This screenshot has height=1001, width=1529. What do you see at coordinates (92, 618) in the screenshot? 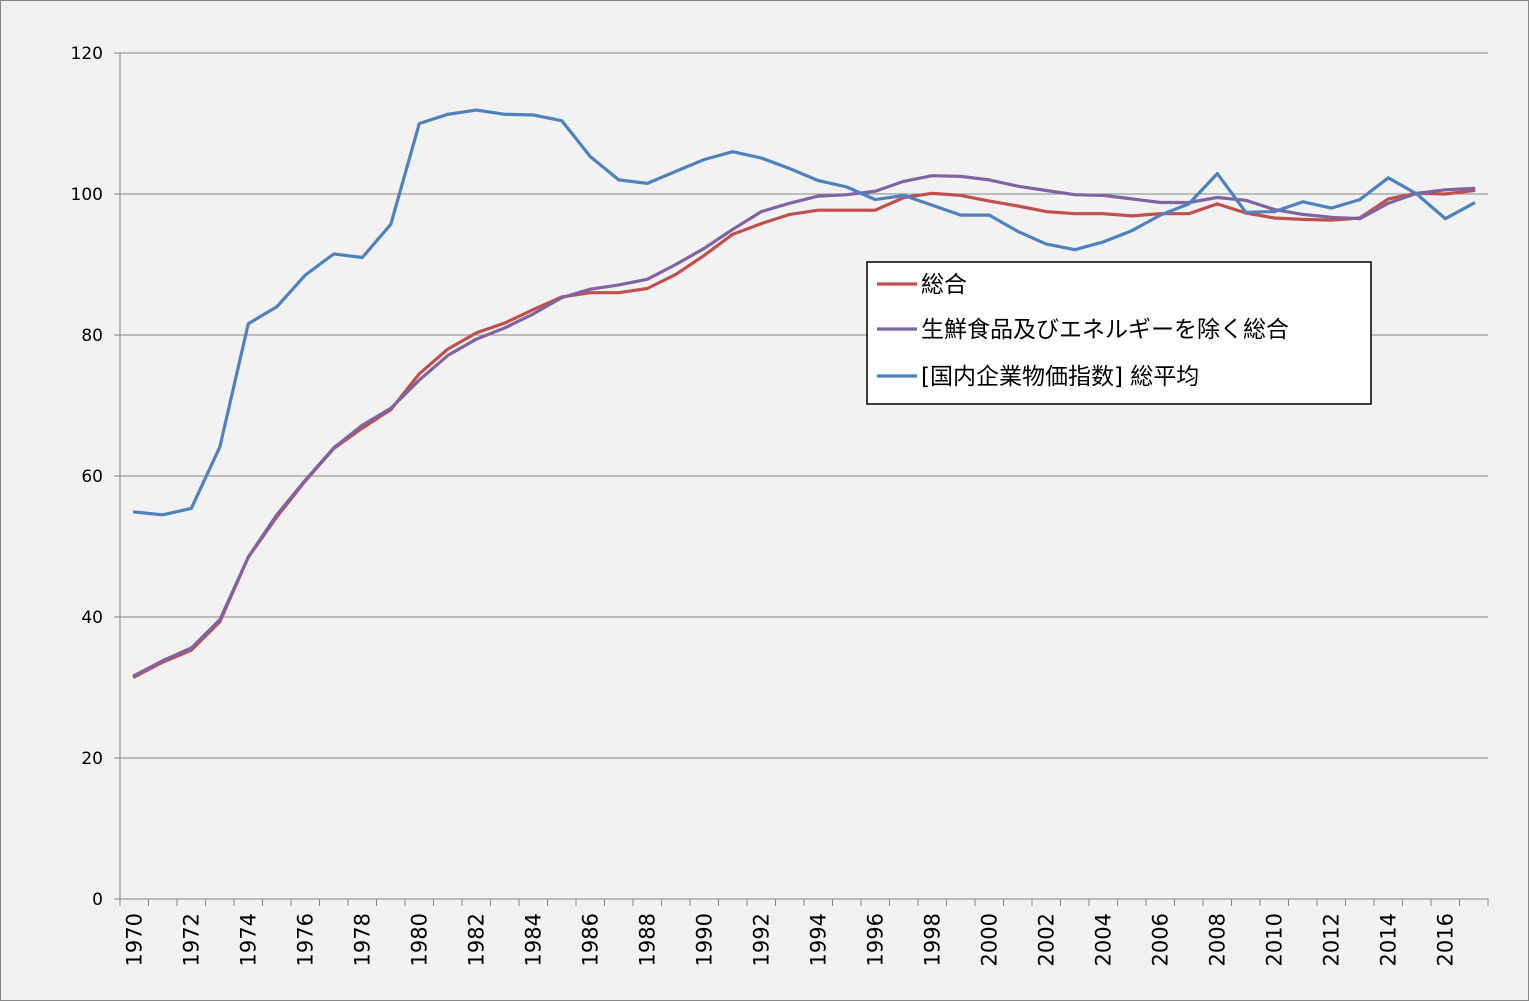
I see `y-tick-label: 40` at bounding box center [92, 618].